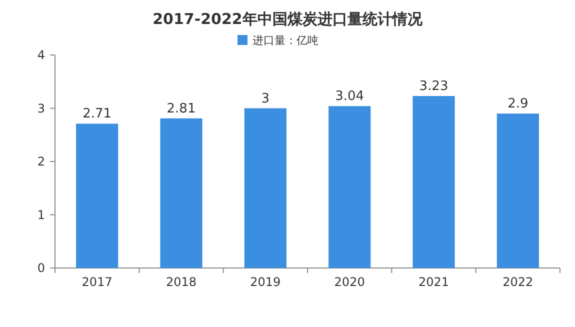 The height and width of the screenshot is (327, 575). Describe the element at coordinates (433, 86) in the screenshot. I see `data-label: 3.23` at that location.